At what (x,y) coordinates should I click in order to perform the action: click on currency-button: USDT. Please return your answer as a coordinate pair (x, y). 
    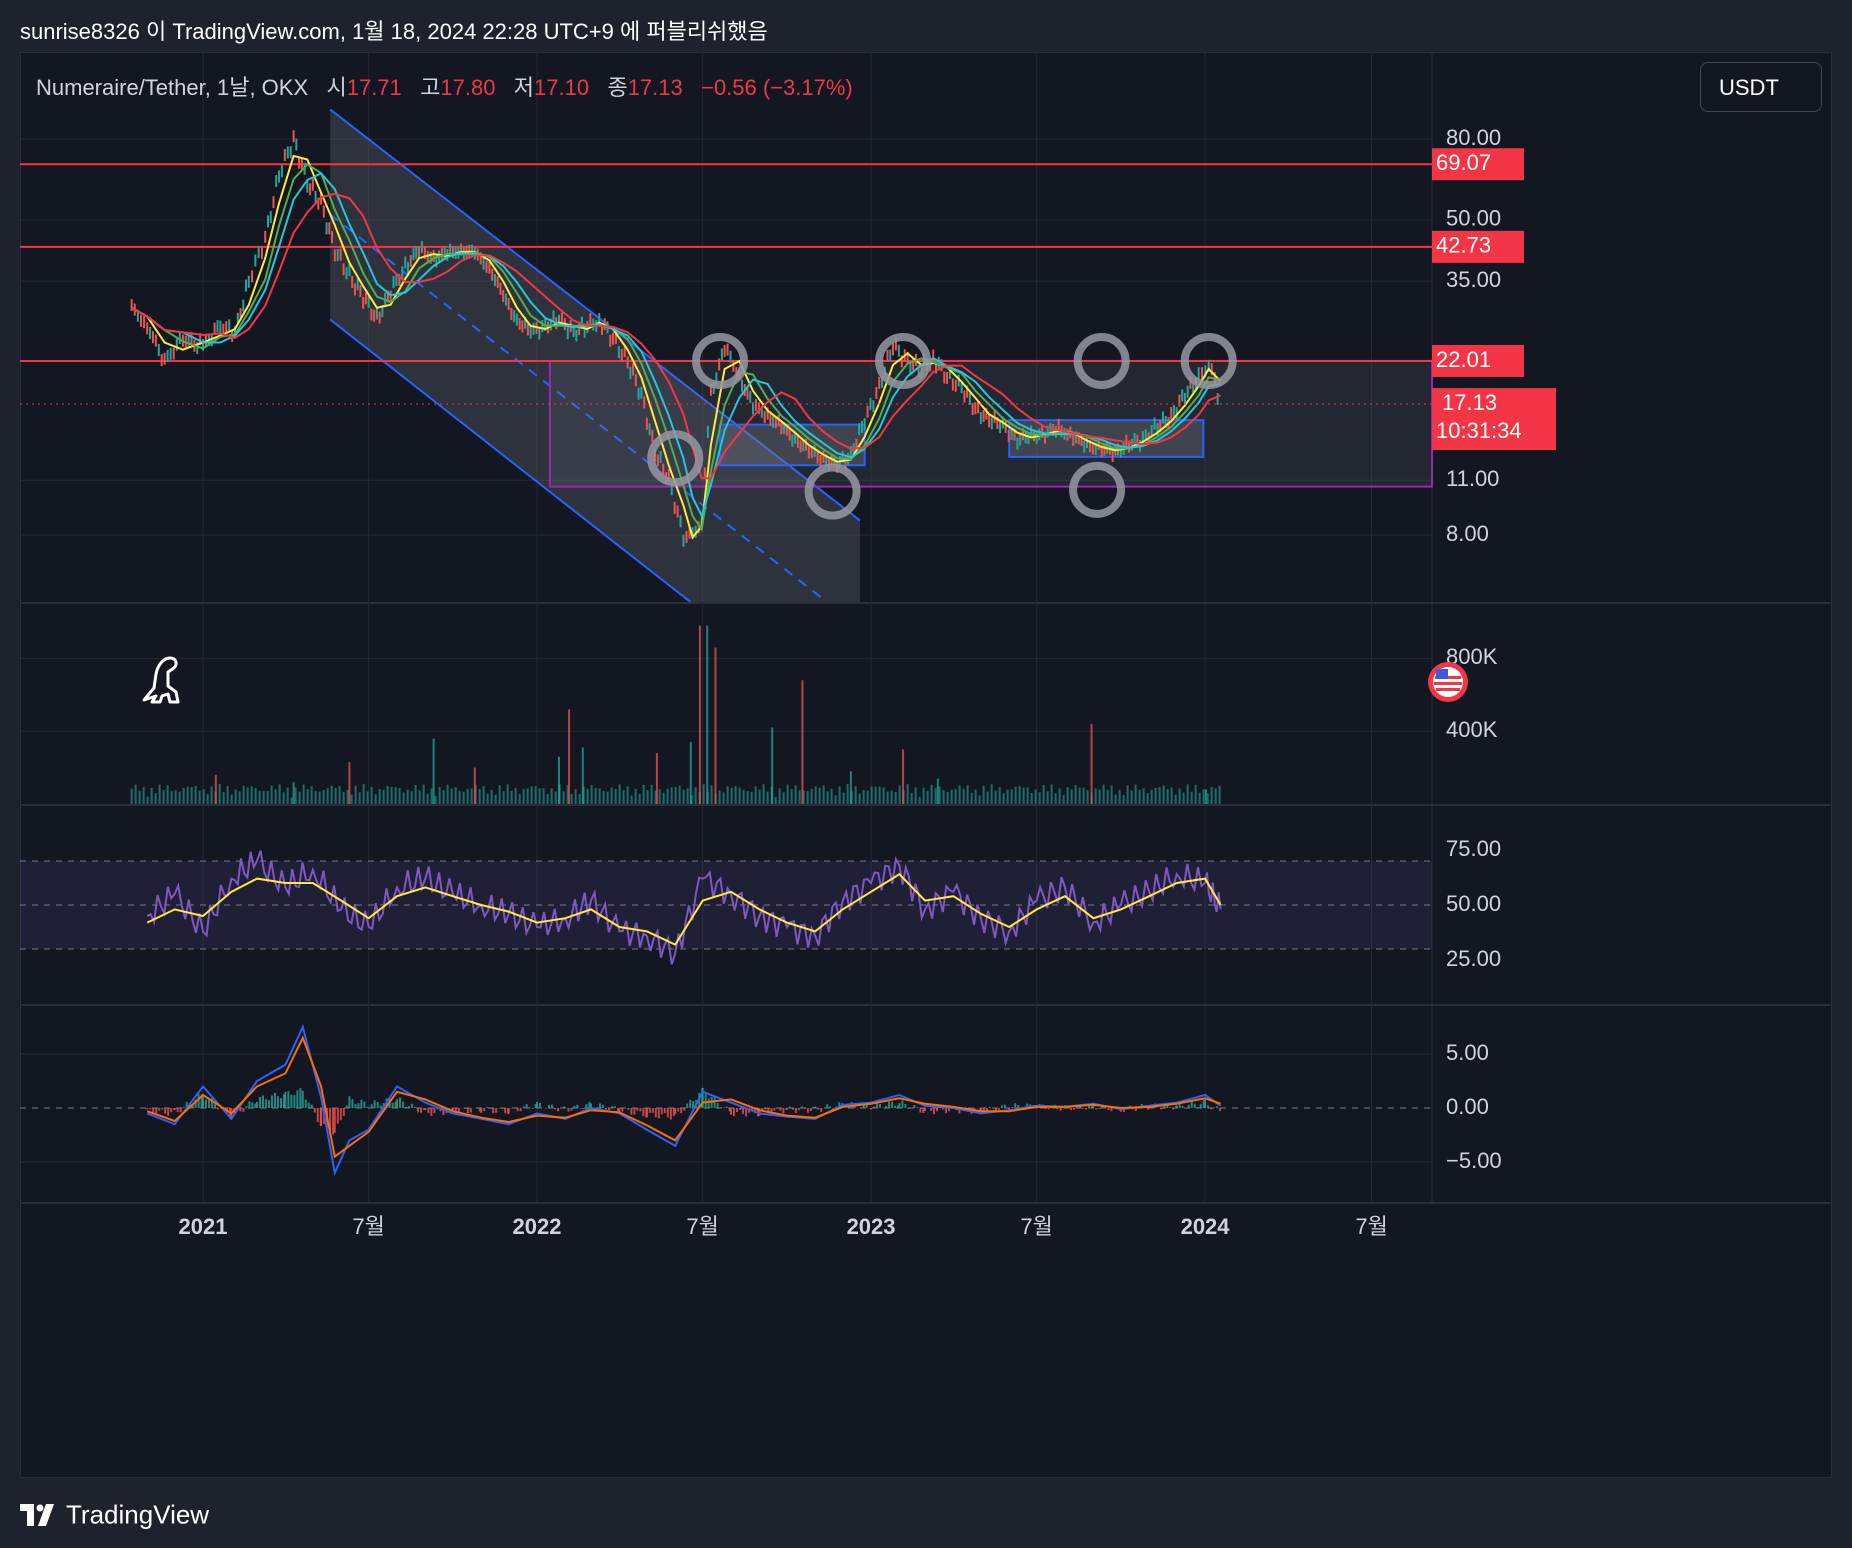
    Looking at the image, I should click on (1761, 87).